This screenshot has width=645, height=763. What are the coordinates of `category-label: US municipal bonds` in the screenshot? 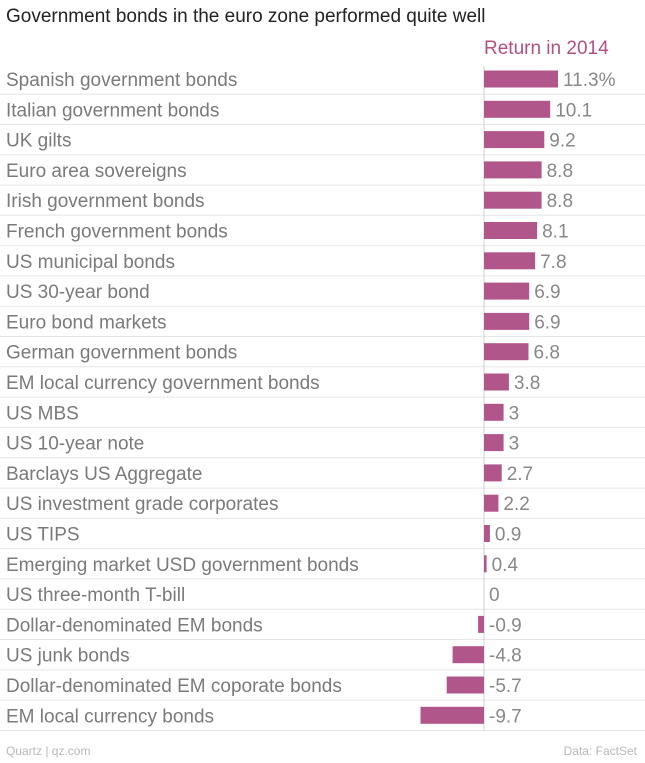 It's located at (90, 262).